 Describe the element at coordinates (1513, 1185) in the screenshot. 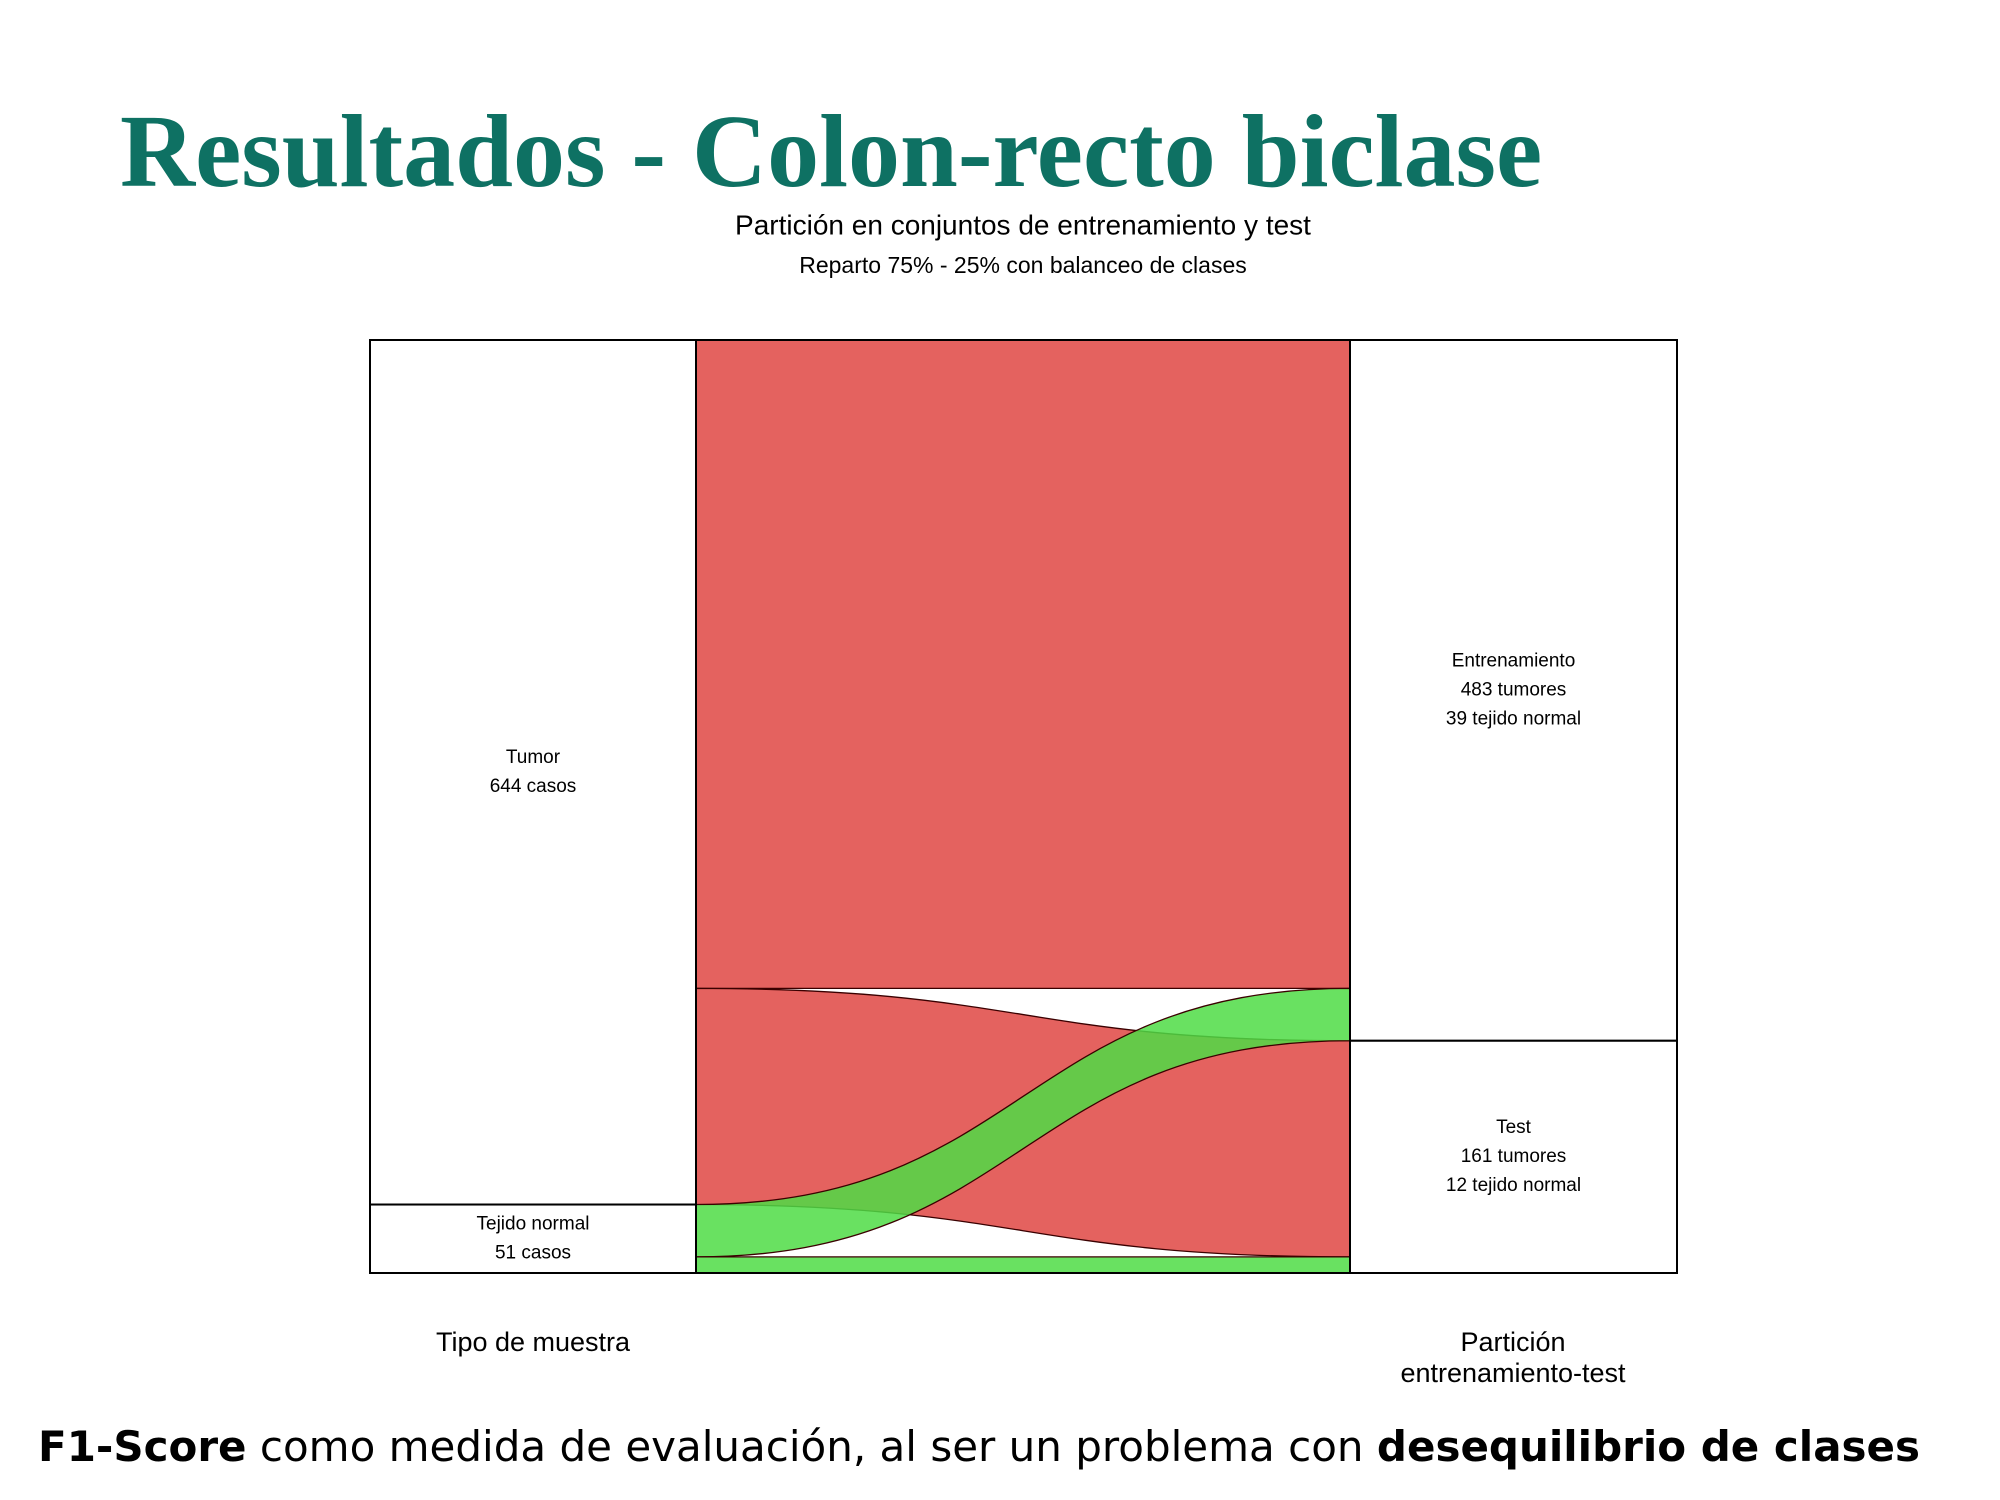

I see `node-detail: 12 tejido normal` at that location.